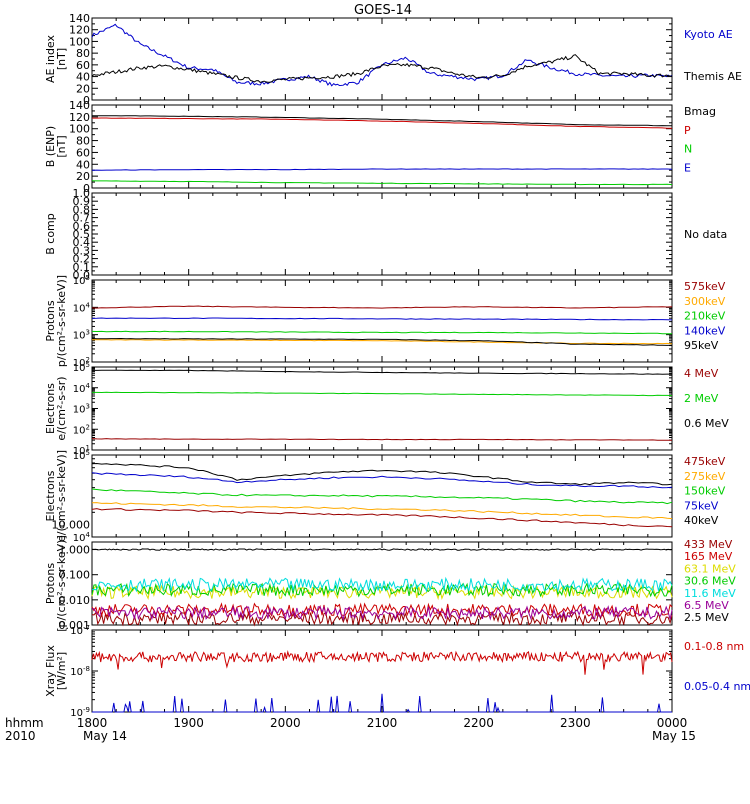 This screenshot has width=750, height=804. I want to click on y-tick-label: 10.000, so click(71, 524).